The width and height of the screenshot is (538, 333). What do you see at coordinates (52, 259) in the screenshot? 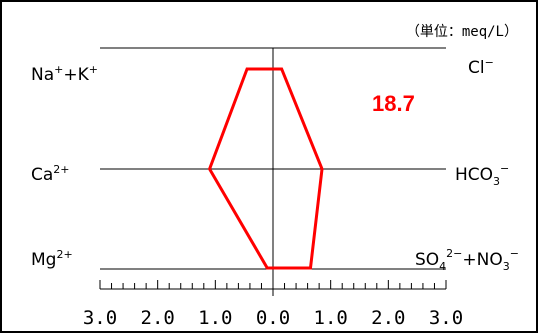
I see `cation-label-mg: Mg2+` at bounding box center [52, 259].